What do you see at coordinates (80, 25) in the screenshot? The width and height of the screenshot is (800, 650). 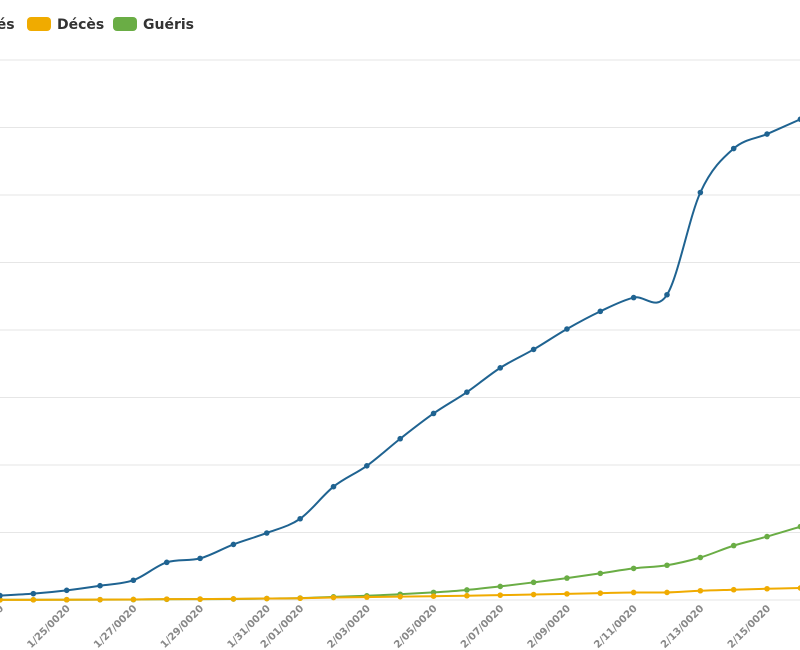 I see `legend-label: Décès` at bounding box center [80, 25].